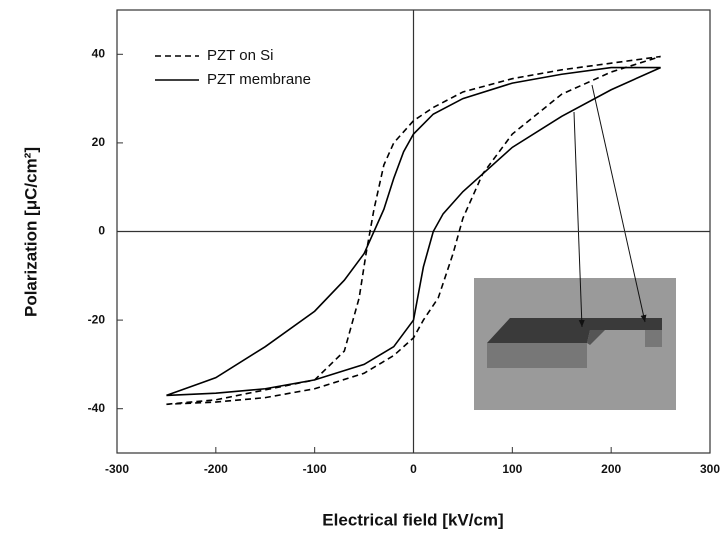  Describe the element at coordinates (653, 338) in the screenshot. I see `inset-support` at that location.